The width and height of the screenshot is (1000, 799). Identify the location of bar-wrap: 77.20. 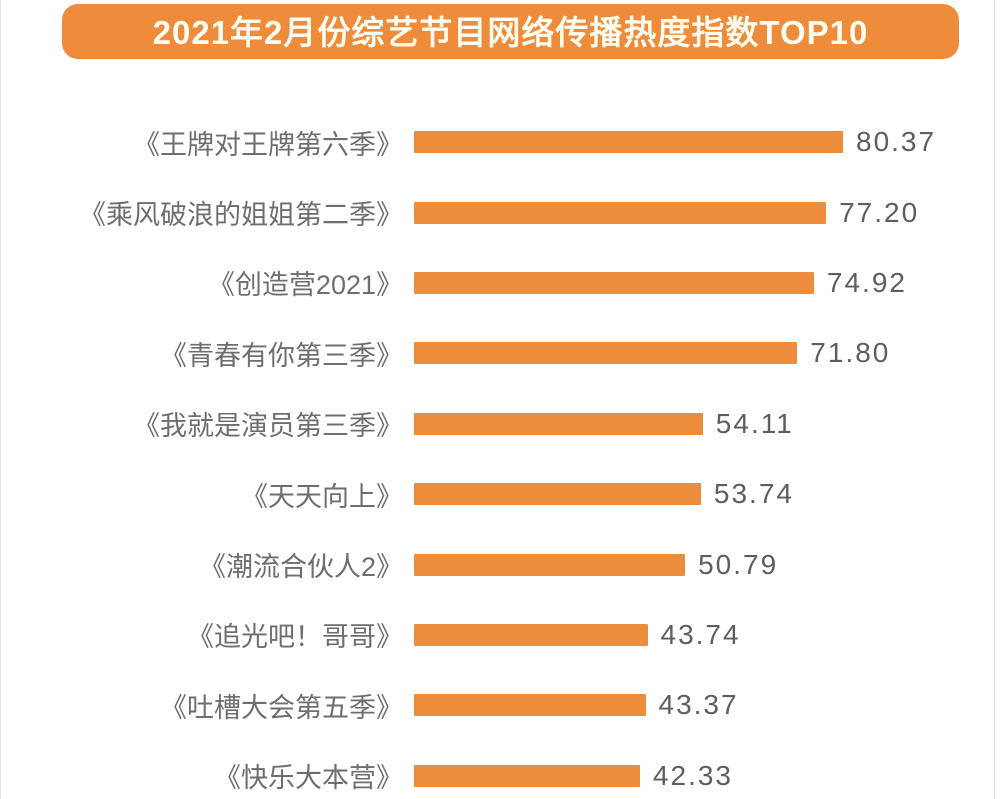
(666, 213).